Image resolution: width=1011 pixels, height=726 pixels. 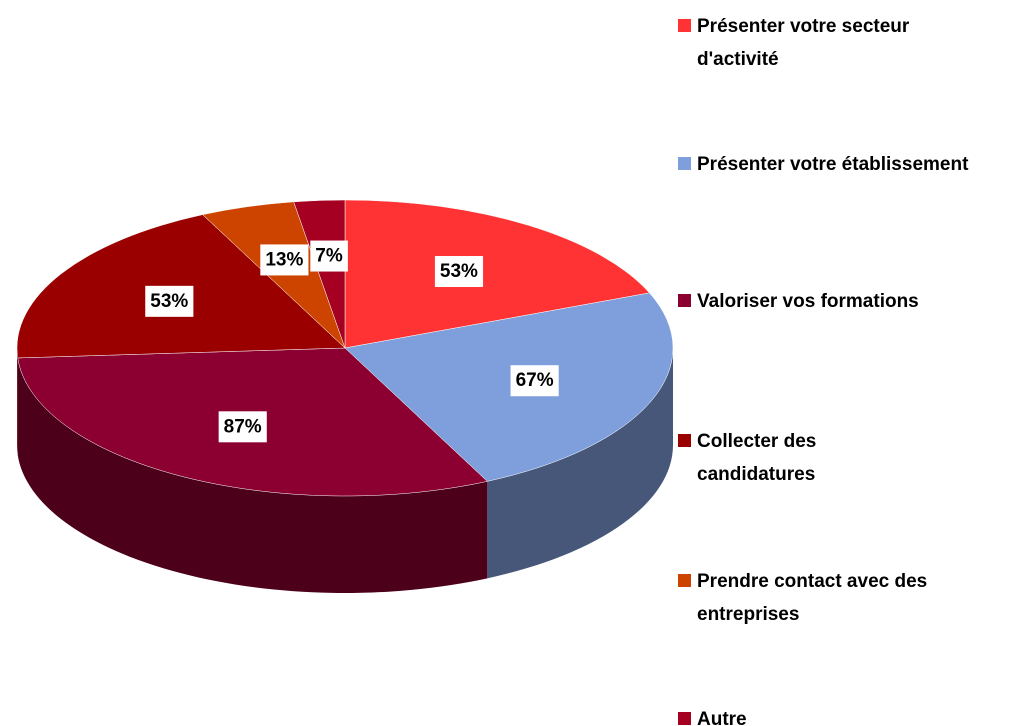 What do you see at coordinates (722, 717) in the screenshot?
I see `legend-label: Autre` at bounding box center [722, 717].